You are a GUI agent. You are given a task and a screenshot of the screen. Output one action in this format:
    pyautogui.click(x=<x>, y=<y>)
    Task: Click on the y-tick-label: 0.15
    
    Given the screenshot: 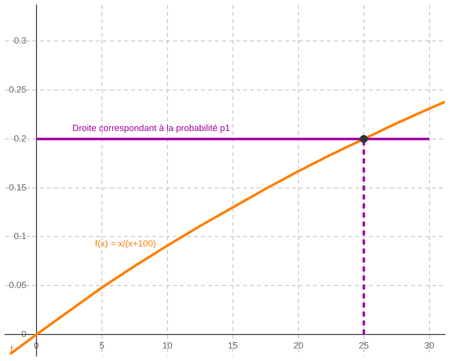 What is the action you would take?
    pyautogui.click(x=17, y=187)
    